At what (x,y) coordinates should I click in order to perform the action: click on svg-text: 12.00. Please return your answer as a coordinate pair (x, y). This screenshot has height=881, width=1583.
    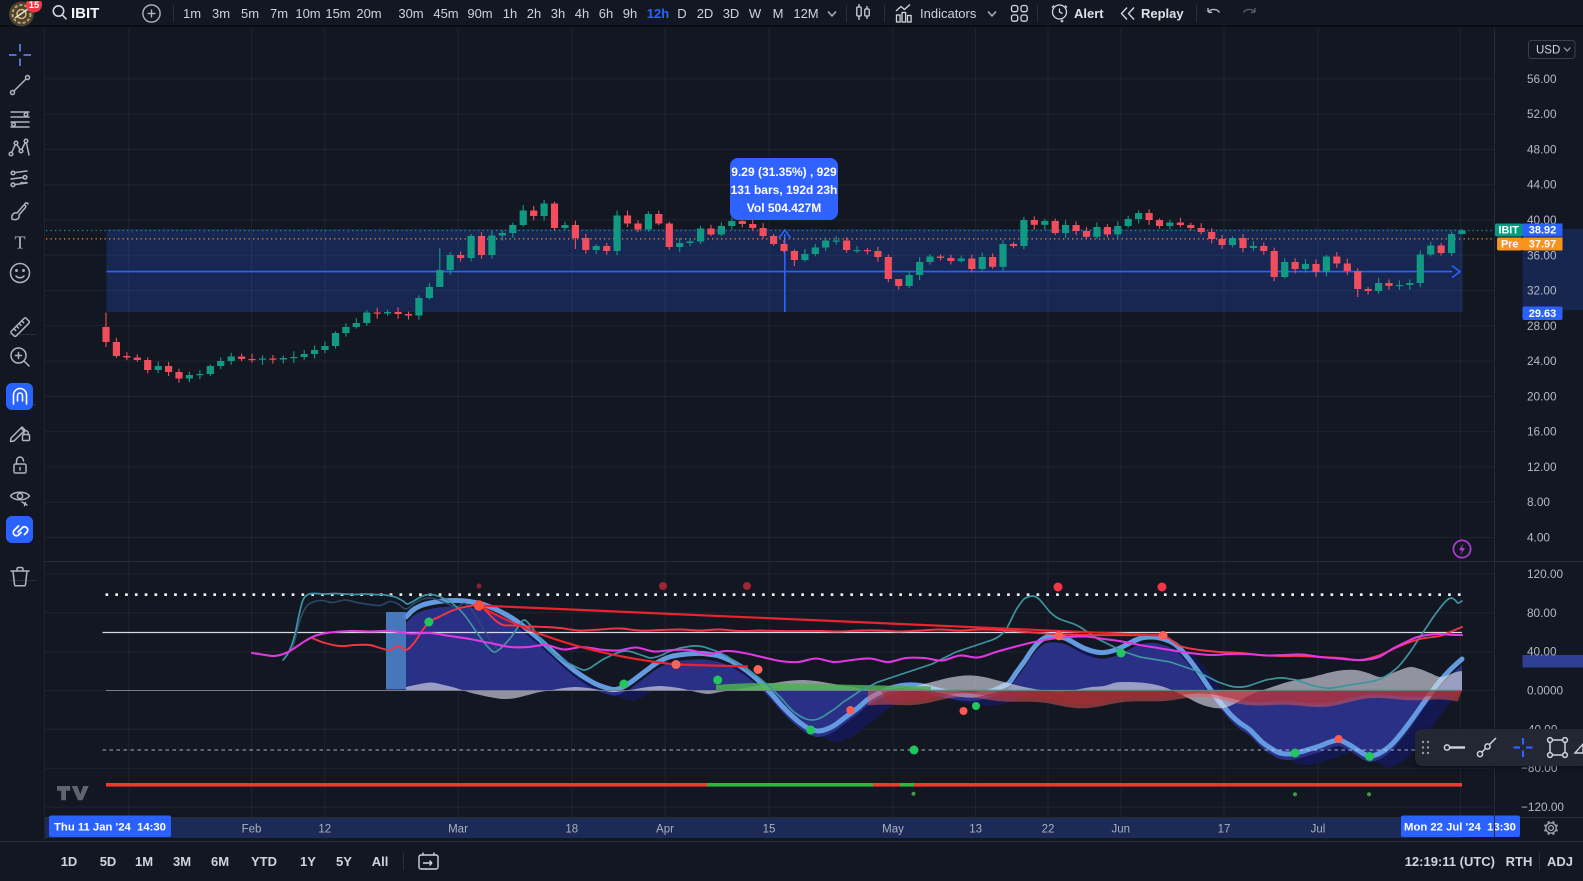
    Looking at the image, I should click on (1542, 467).